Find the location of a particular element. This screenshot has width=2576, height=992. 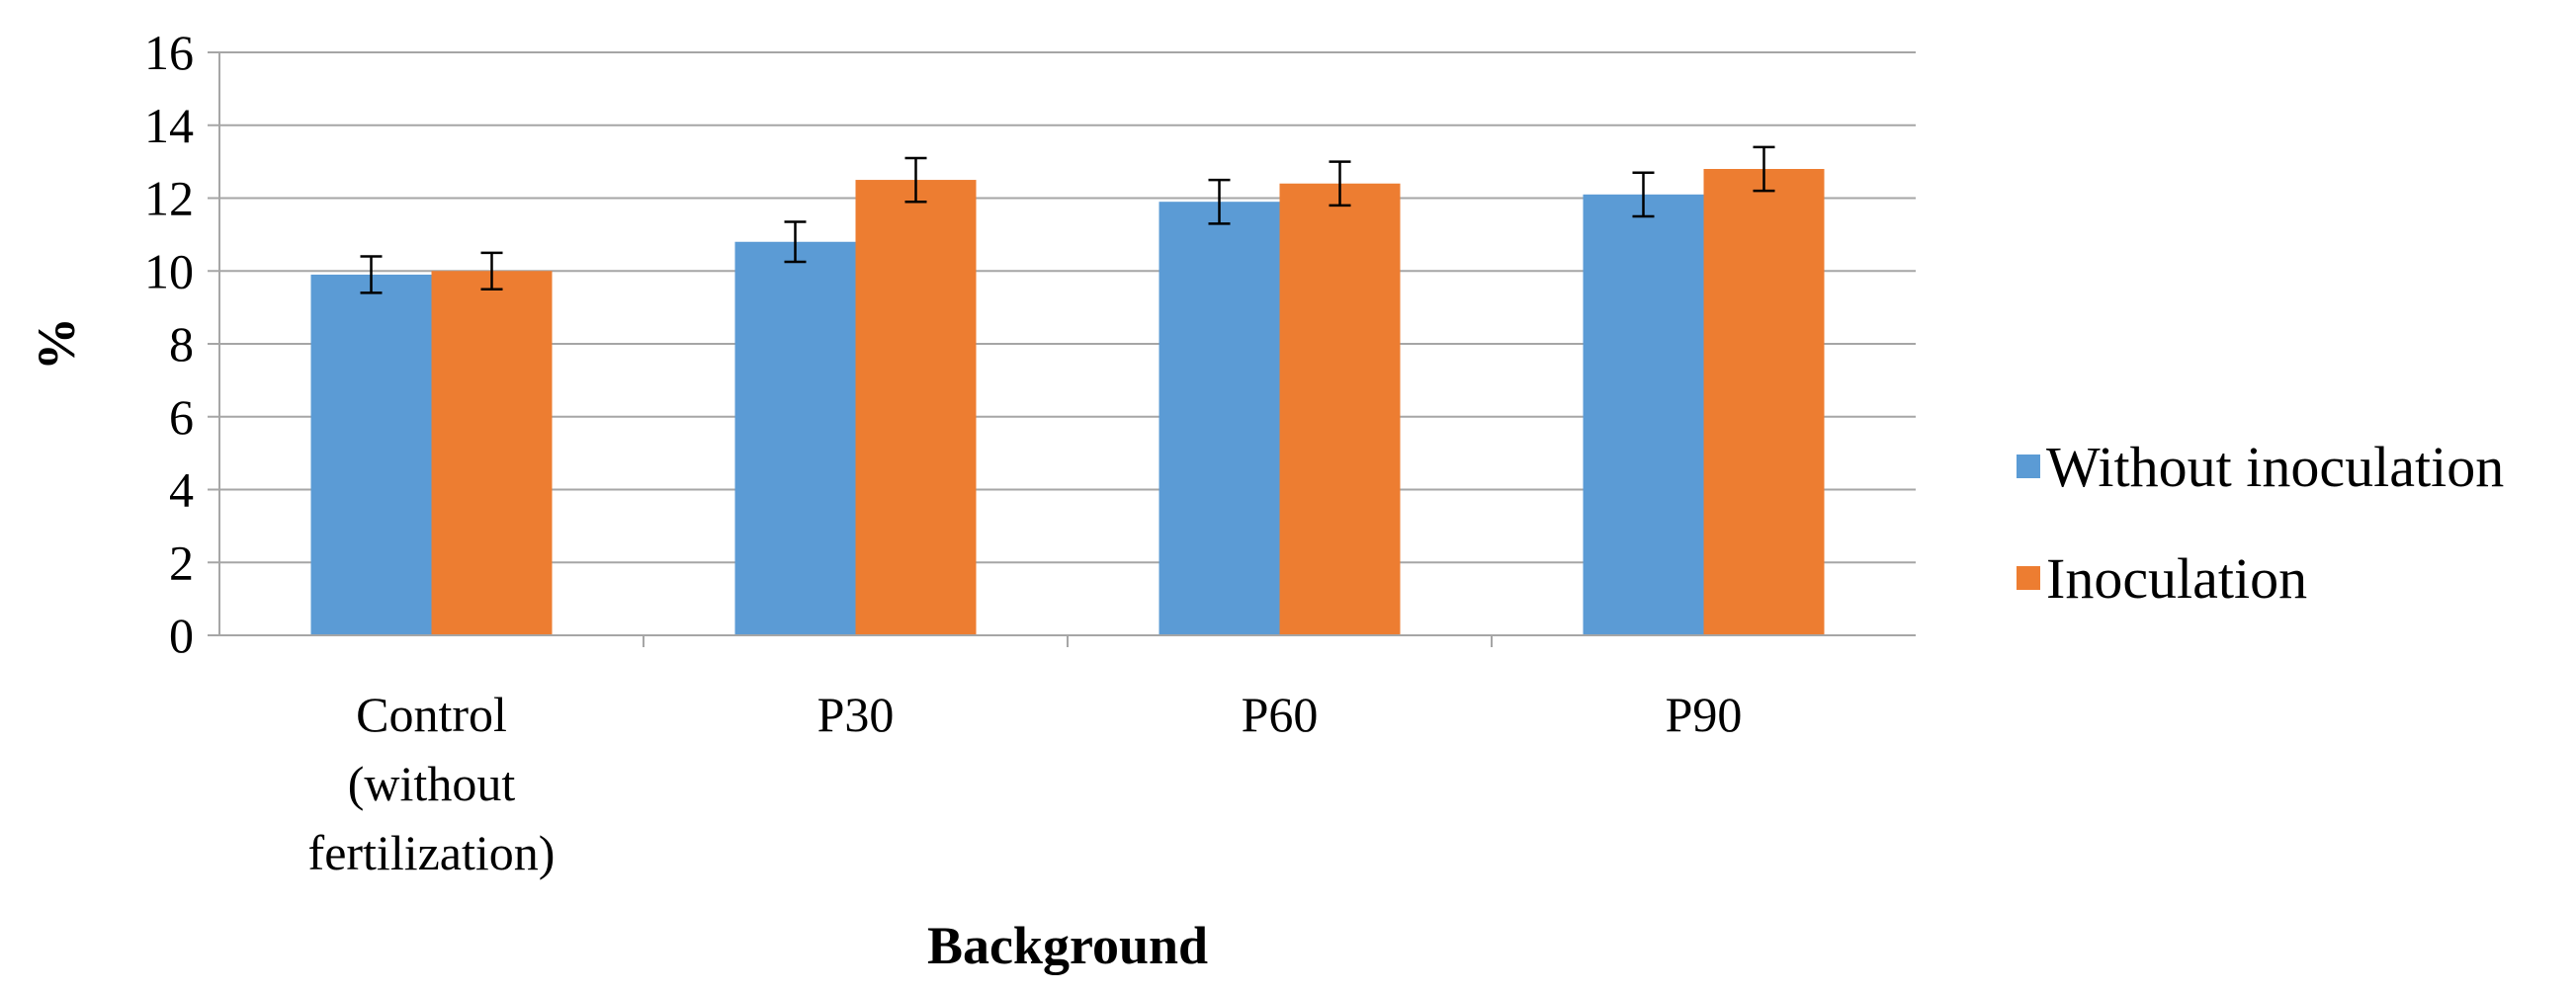

x-tick-label-line: fertilization) is located at coordinates (432, 853).